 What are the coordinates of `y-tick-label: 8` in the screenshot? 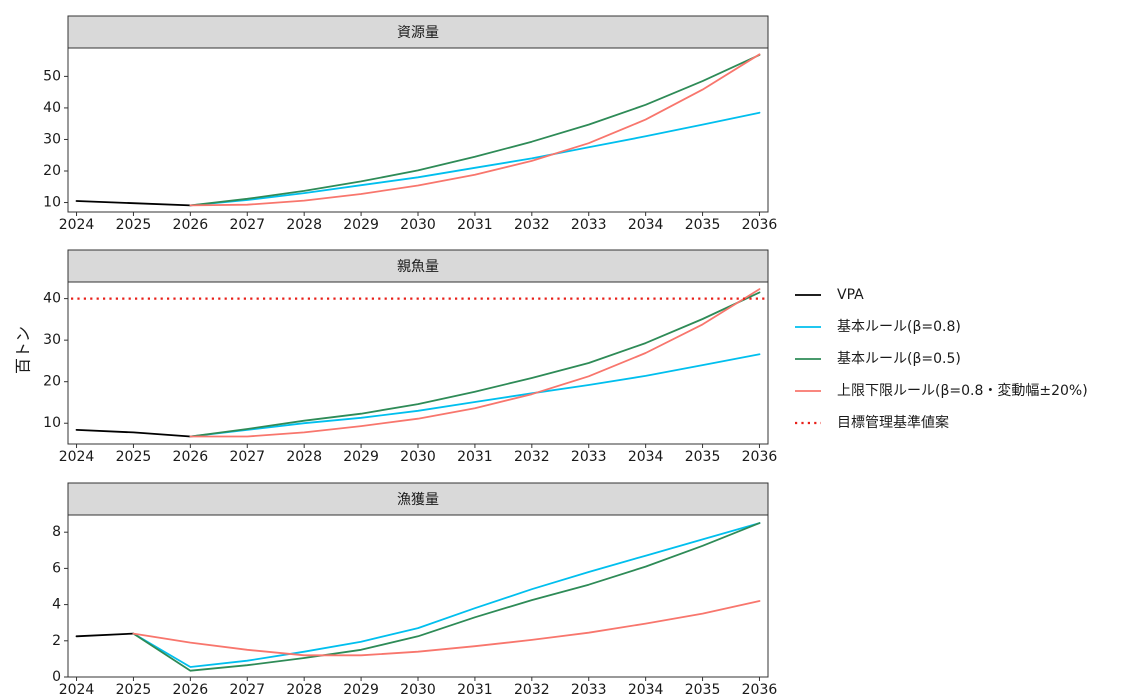 It's located at (56, 532).